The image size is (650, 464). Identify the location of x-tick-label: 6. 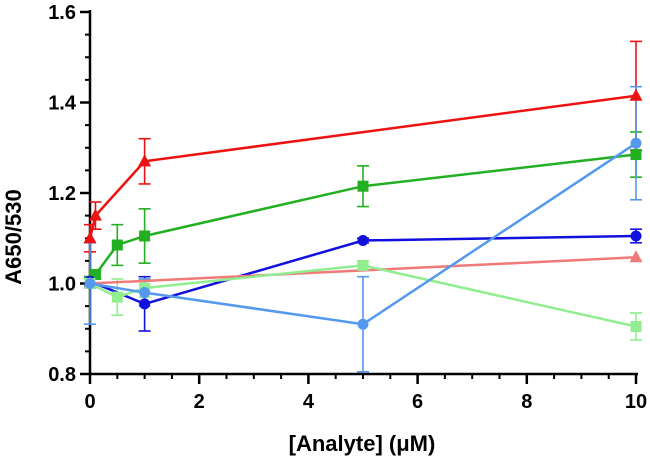
(417, 402).